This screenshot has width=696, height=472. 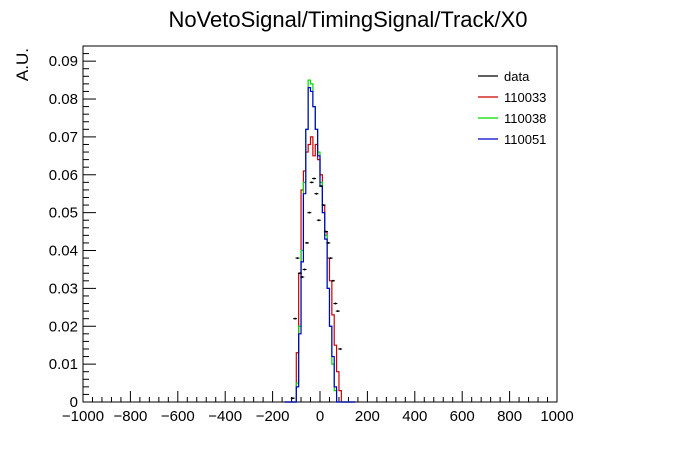 I want to click on series-layer, so click(x=320, y=241).